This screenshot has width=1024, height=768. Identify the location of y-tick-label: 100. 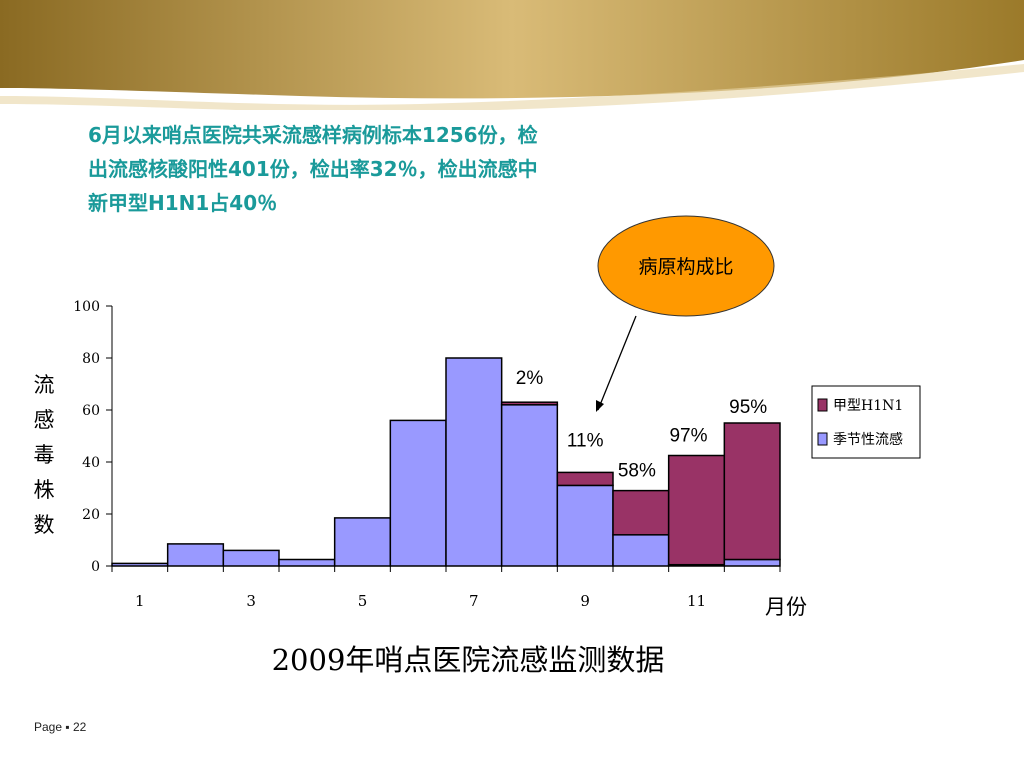
(86, 307).